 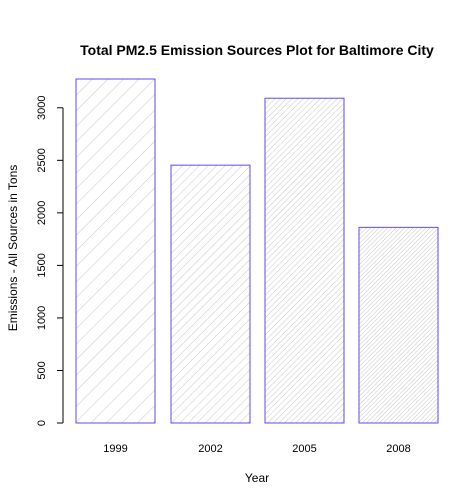 I want to click on bar-2005, so click(x=304, y=260).